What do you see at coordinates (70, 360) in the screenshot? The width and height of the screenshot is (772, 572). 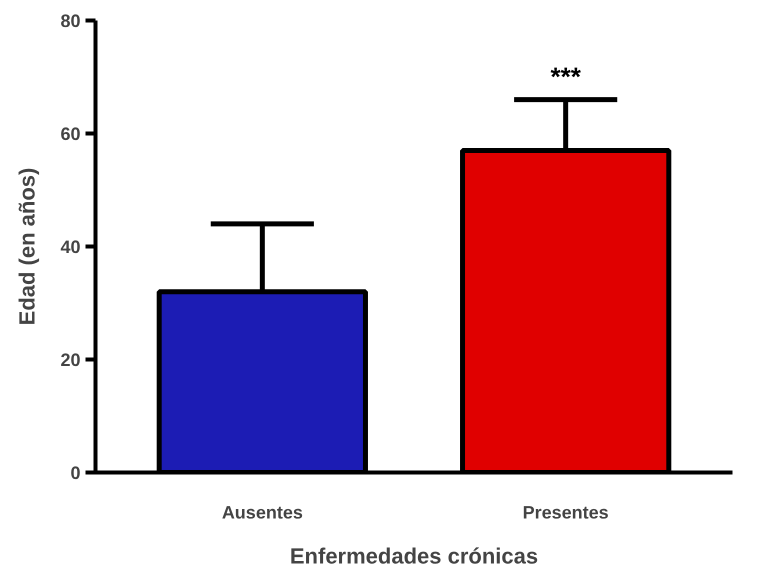 I see `y-tick-label: 20` at bounding box center [70, 360].